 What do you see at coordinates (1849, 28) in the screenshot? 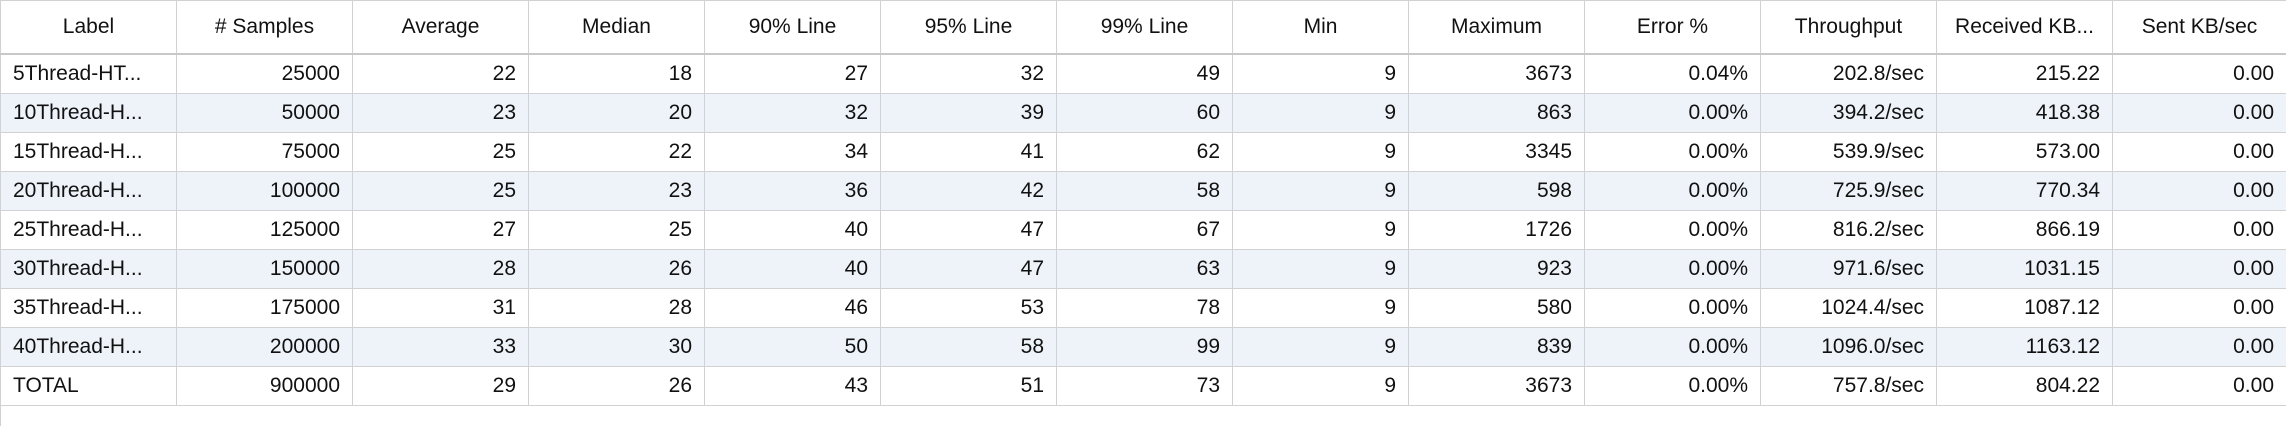
I see `column-header-throughput: Throughput` at bounding box center [1849, 28].